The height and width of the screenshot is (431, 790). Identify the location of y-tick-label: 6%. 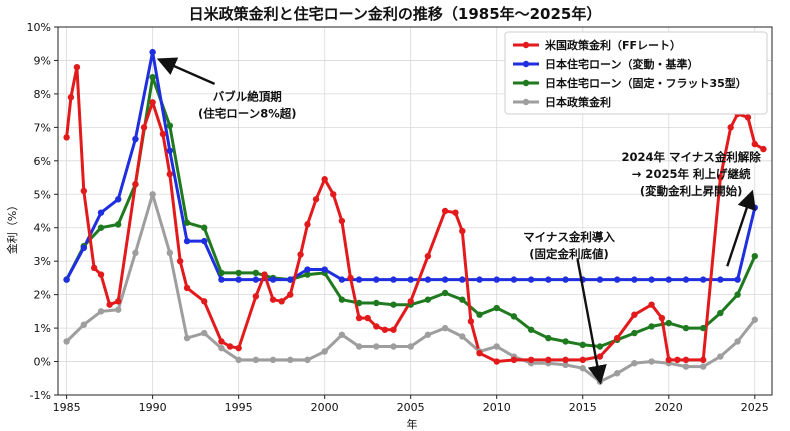
(42, 161).